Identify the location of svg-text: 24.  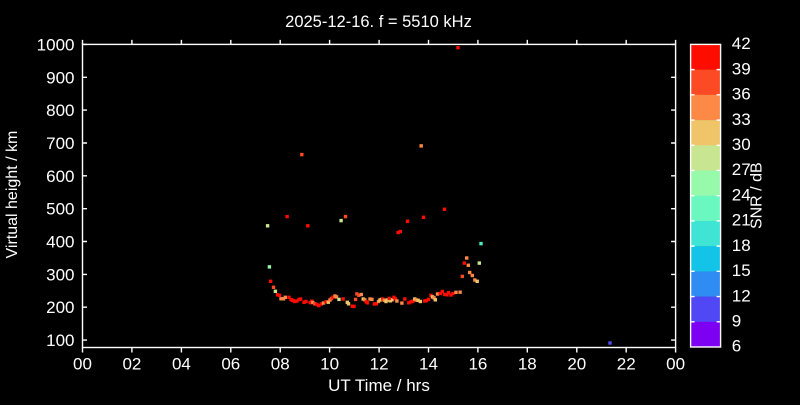
(741, 194).